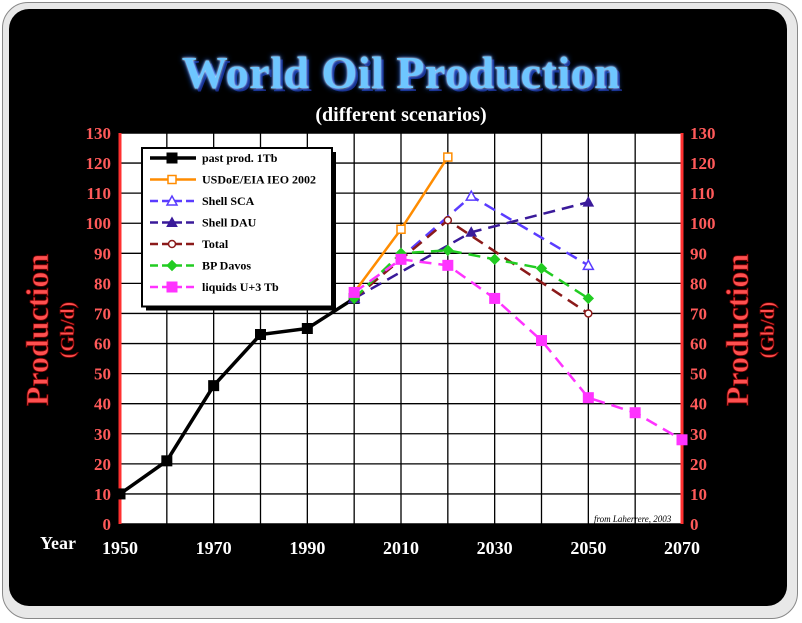 The height and width of the screenshot is (623, 802). What do you see at coordinates (768, 330) in the screenshot?
I see `y-axis-label-right-unit: (Gb/d)` at bounding box center [768, 330].